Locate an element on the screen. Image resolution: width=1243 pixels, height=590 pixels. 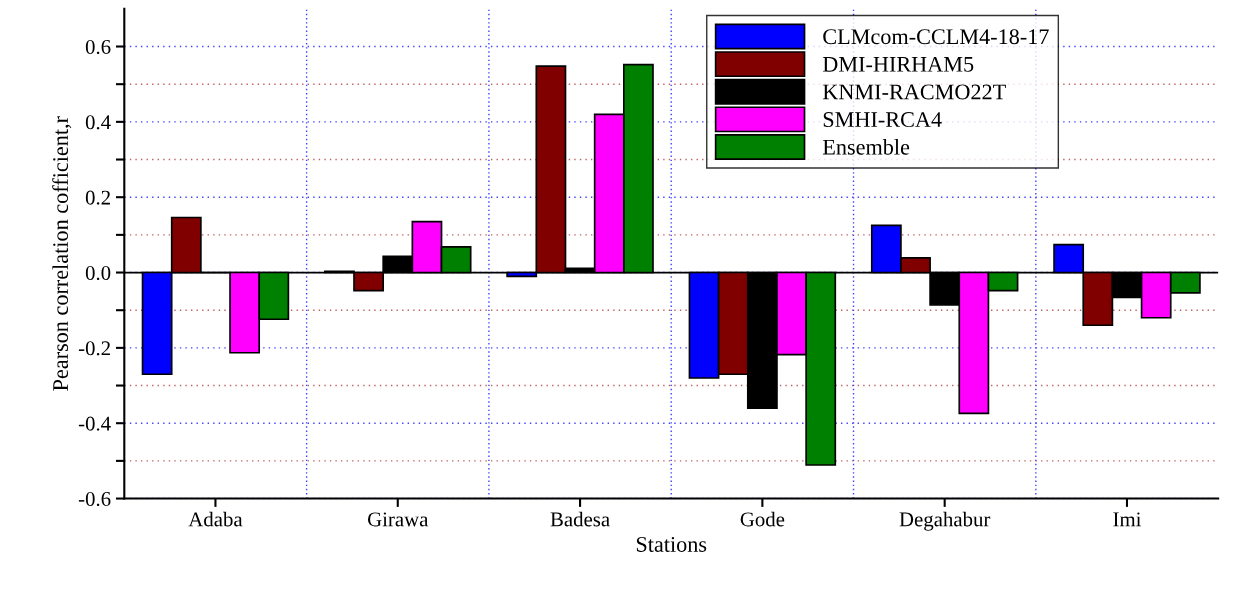
x-tick-label: Badesa is located at coordinates (580, 519).